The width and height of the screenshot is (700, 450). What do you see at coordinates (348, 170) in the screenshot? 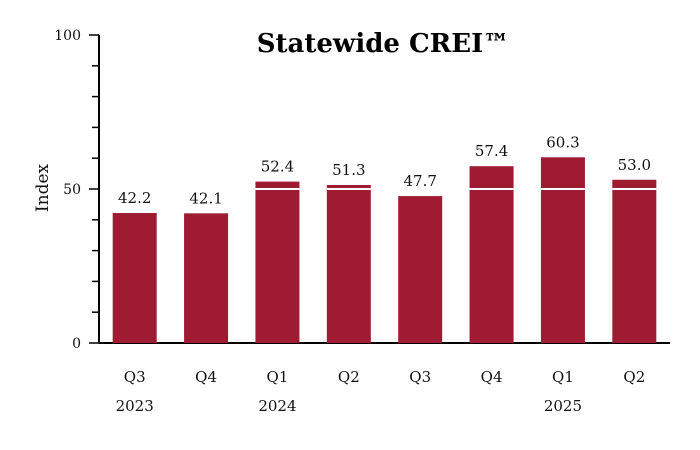
I see `data-label: 51.3` at bounding box center [348, 170].